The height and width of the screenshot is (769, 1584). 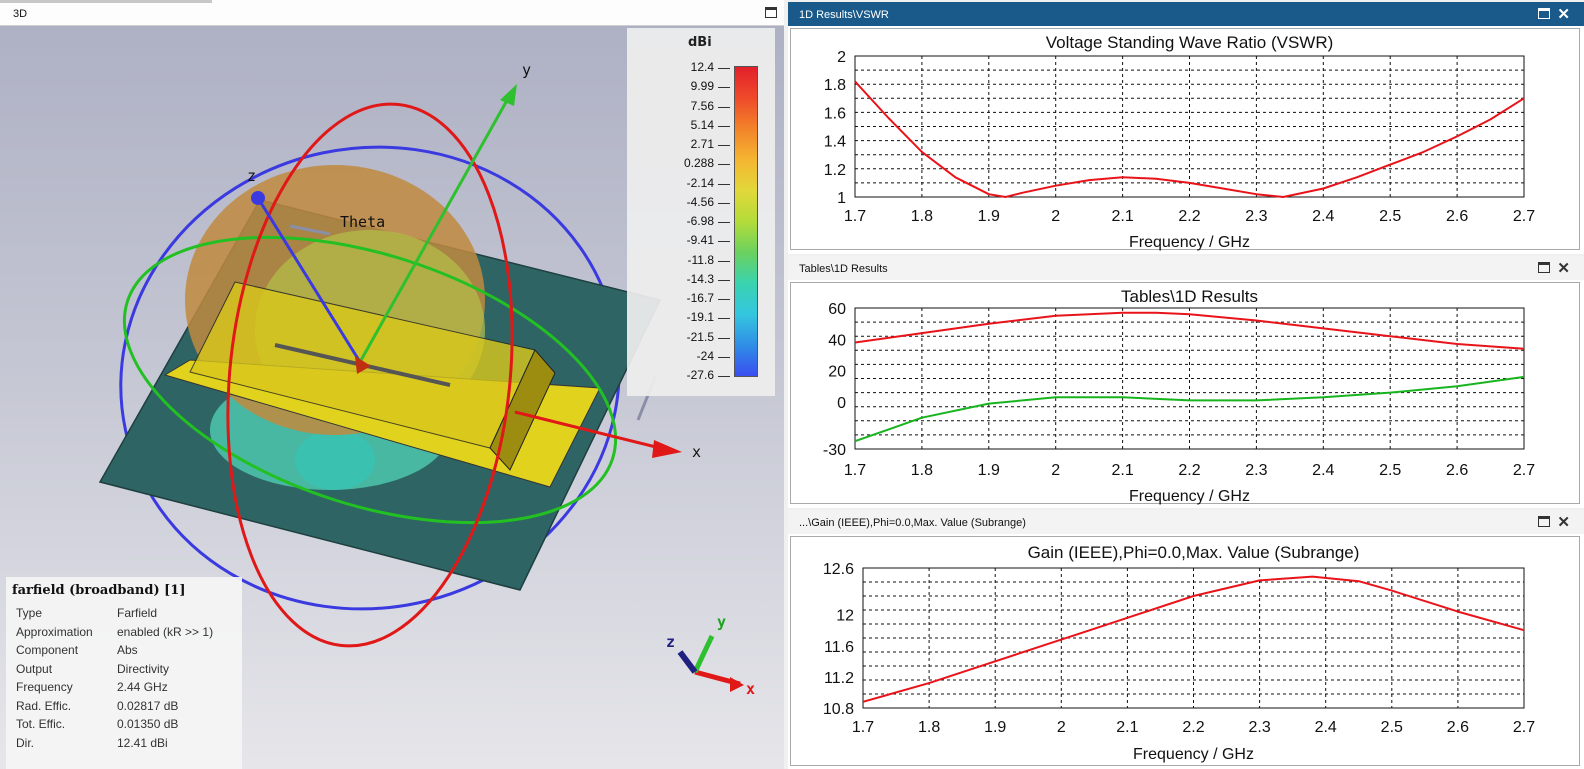 I want to click on theta-circle-green, so click(x=370, y=380).